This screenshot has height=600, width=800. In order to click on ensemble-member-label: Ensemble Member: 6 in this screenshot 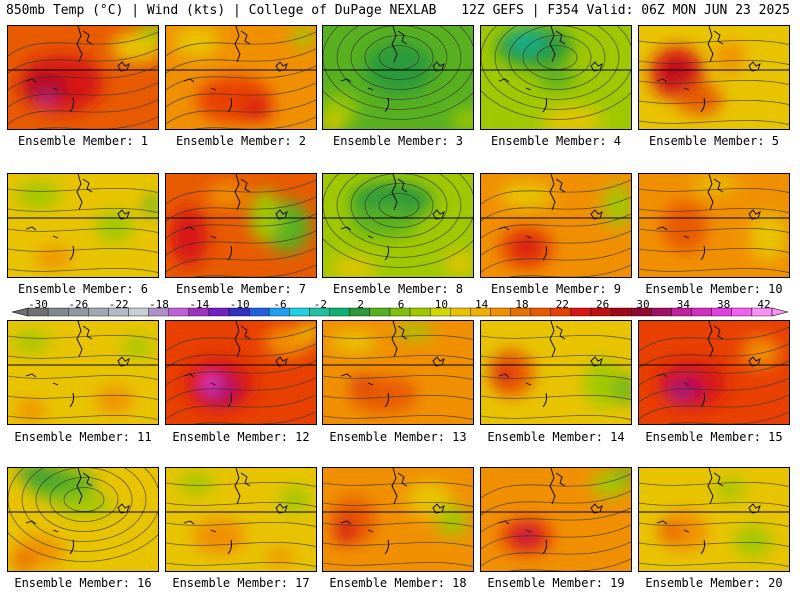, I will do `click(83, 289)`.